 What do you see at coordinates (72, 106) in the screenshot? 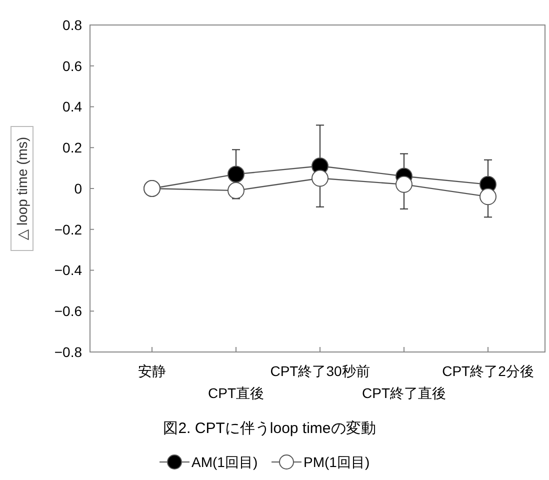
I see `y-tick-label: 0.4` at bounding box center [72, 106].